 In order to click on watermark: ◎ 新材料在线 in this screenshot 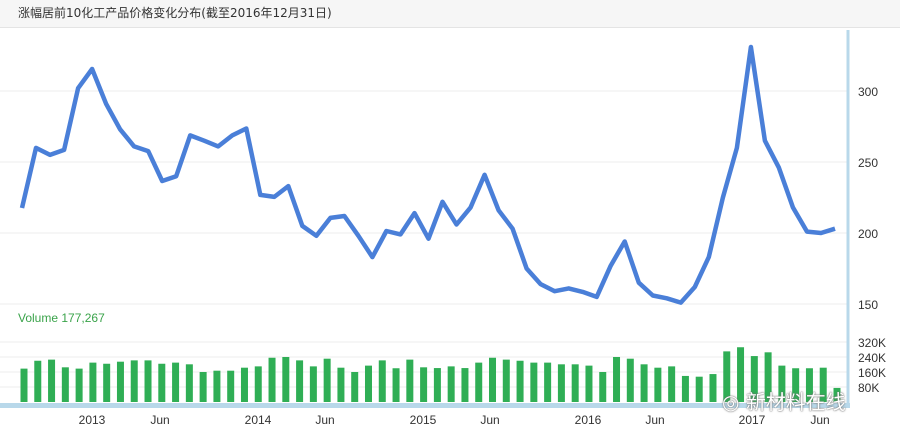, I will do `click(784, 400)`.